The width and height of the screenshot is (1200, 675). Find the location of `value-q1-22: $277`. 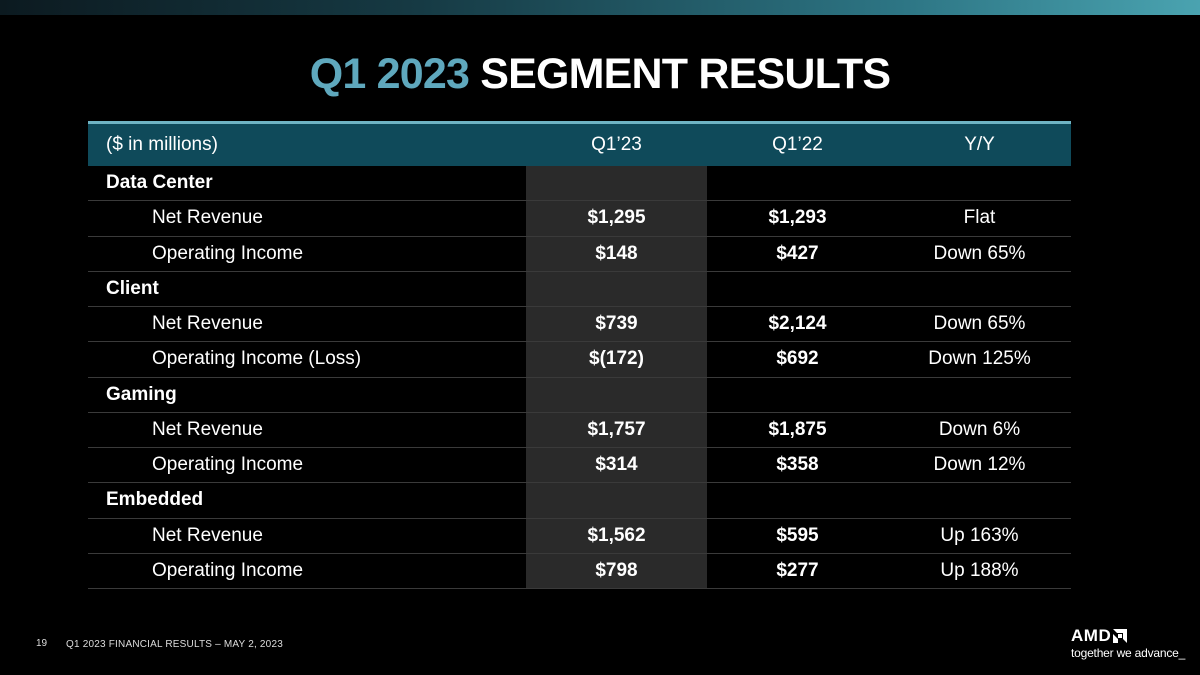

value-q1-22: $277 is located at coordinates (797, 570).